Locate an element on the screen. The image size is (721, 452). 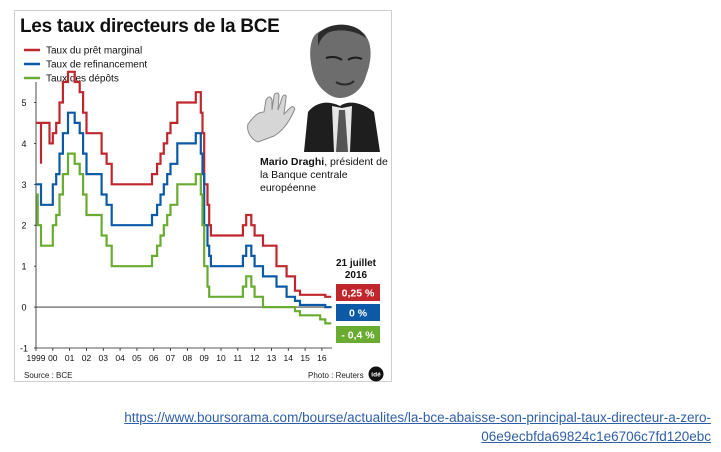
x-tick-label: 15 is located at coordinates (305, 358).